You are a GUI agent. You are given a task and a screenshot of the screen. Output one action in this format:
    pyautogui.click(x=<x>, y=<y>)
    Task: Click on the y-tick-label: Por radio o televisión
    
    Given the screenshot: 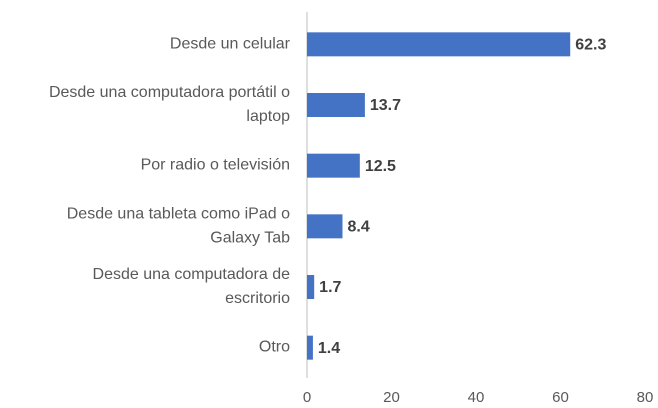 What is the action you would take?
    pyautogui.click(x=215, y=165)
    